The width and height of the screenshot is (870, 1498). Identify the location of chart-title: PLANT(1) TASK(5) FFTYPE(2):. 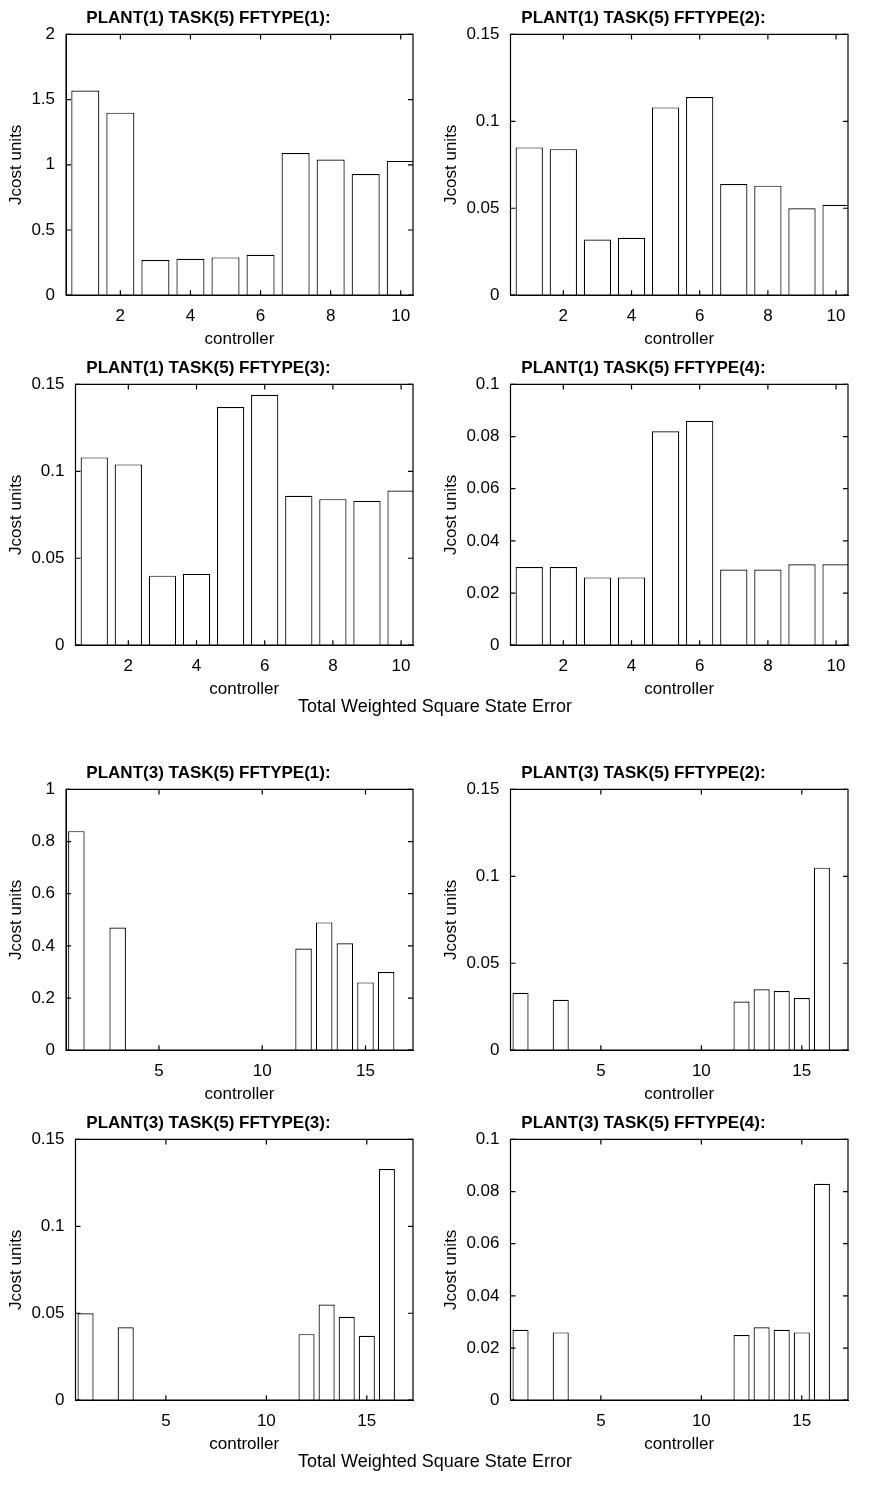
(643, 17).